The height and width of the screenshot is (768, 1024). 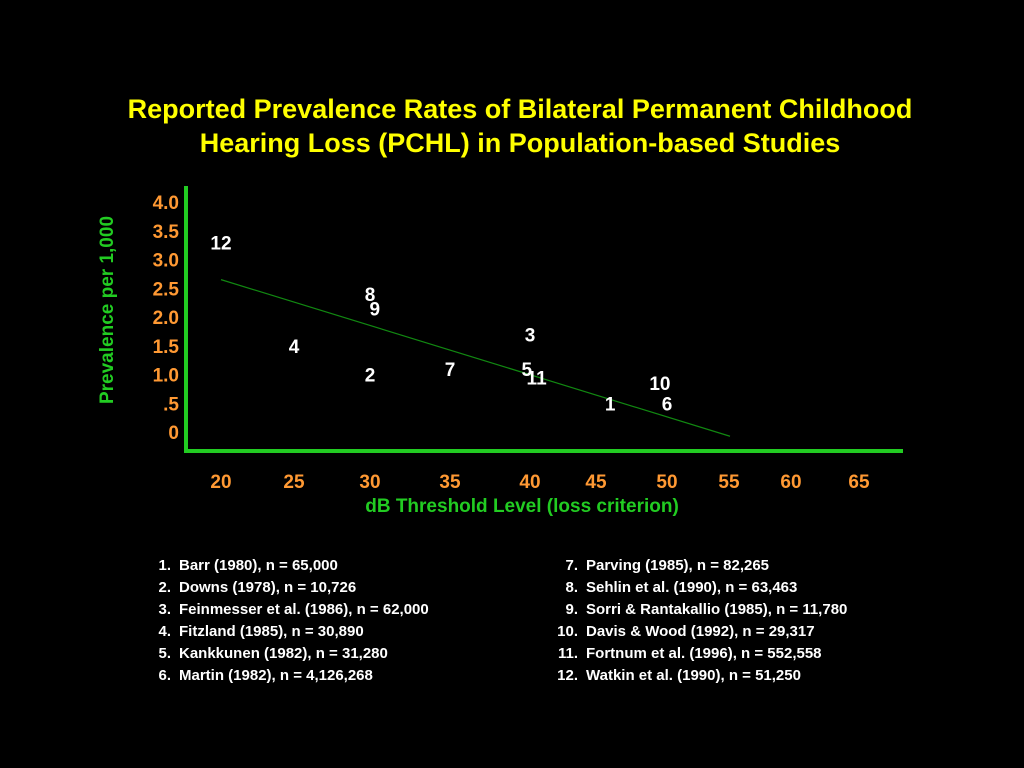 I want to click on legend-item-number: 4., so click(x=164, y=631).